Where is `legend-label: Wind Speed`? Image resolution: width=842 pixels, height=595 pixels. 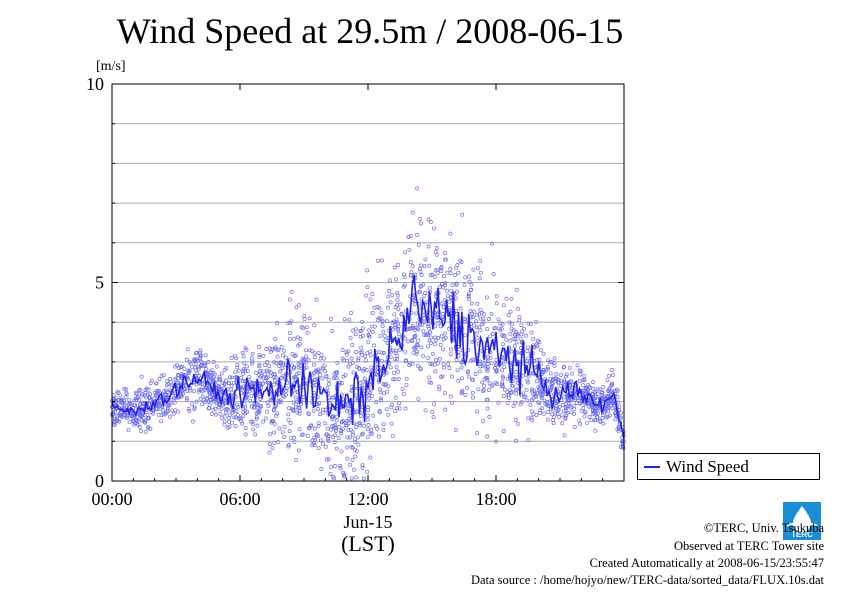
legend-label: Wind Speed is located at coordinates (707, 466).